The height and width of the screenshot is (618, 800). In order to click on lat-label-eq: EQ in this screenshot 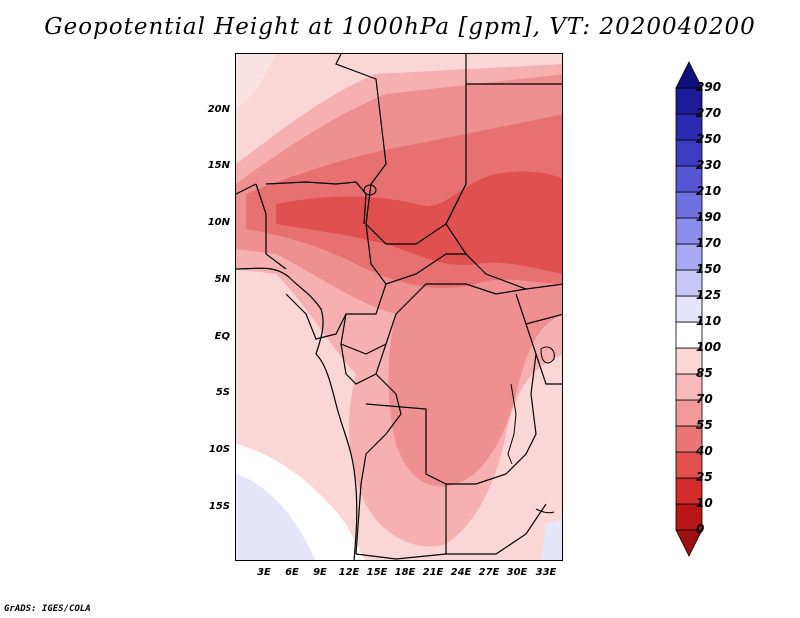, I will do `click(222, 336)`.